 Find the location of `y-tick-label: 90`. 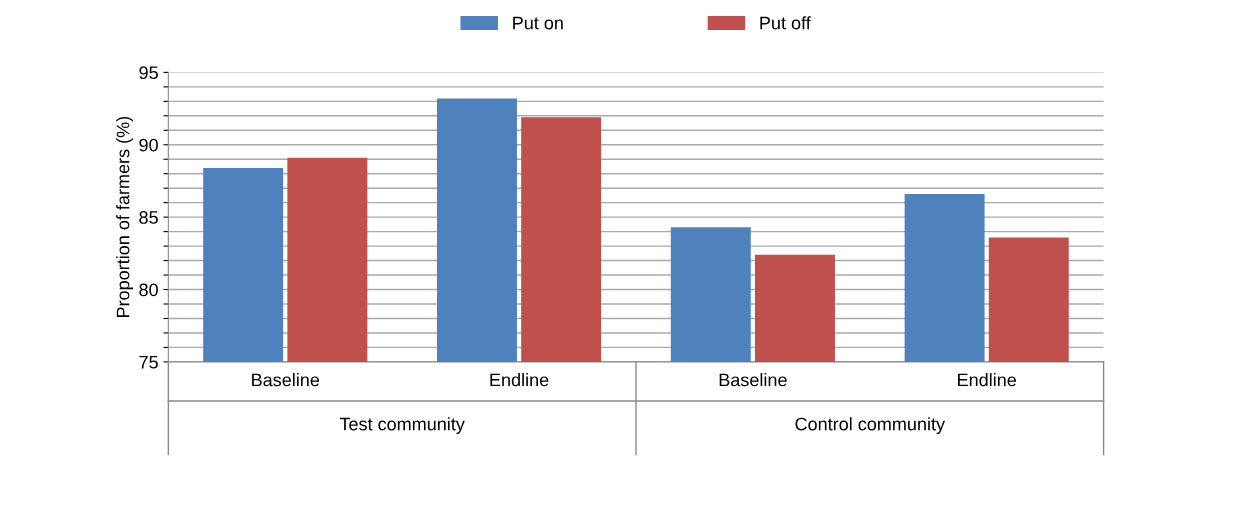

y-tick-label: 90 is located at coordinates (148, 145).